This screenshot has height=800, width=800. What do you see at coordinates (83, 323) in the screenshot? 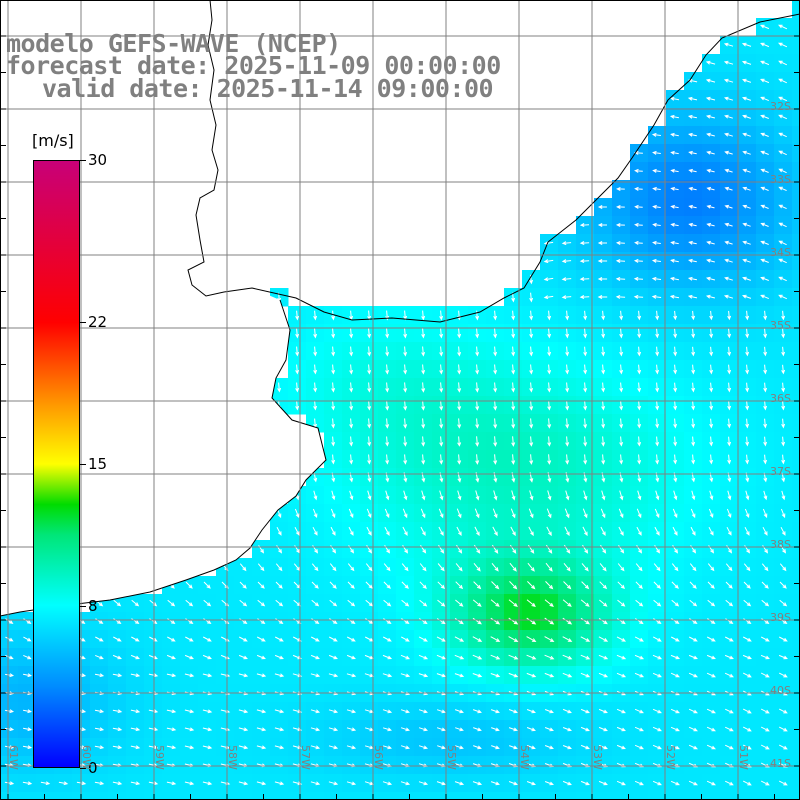
I see `colorbar-tick-mark` at bounding box center [83, 323].